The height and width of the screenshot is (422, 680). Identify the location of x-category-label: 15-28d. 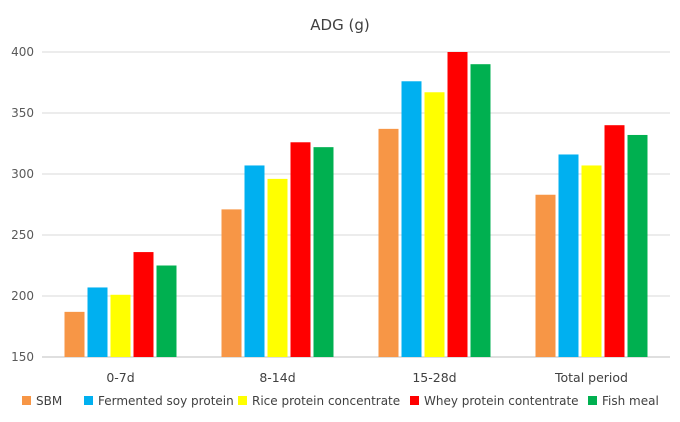
(434, 377).